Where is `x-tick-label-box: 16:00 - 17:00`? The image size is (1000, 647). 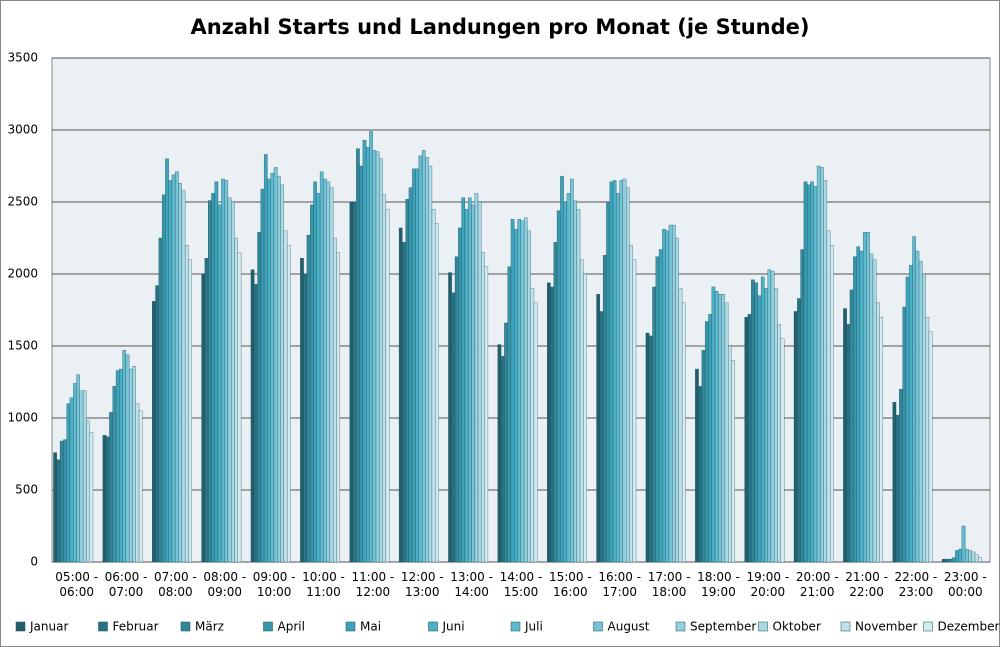
x-tick-label-box: 16:00 - 17:00 is located at coordinates (620, 584).